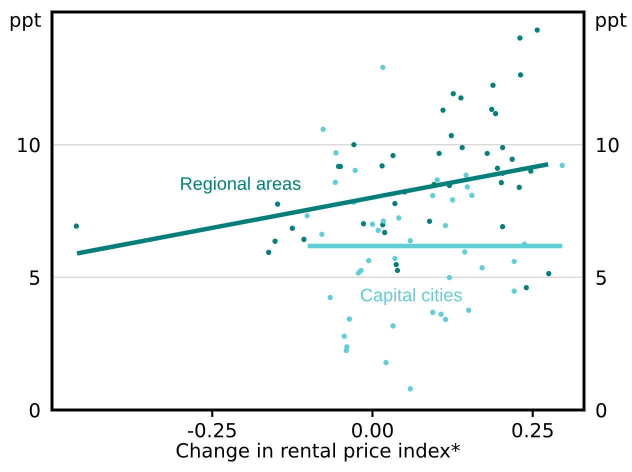 This screenshot has width=632, height=472. I want to click on series-label: Capital cities, so click(411, 296).